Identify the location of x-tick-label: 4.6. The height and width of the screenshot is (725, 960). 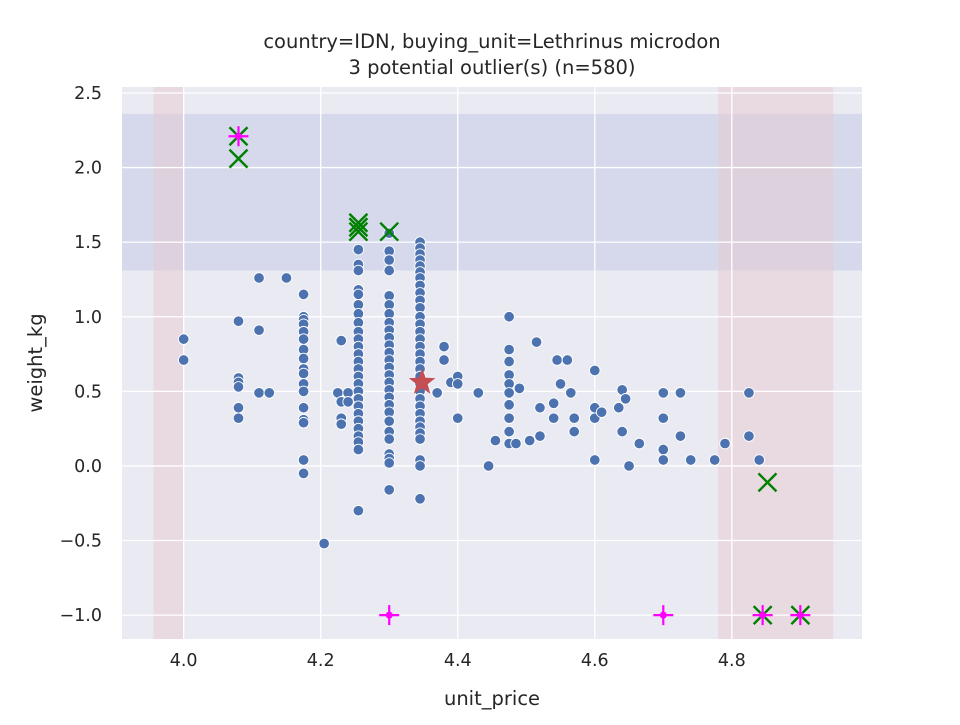
(595, 661).